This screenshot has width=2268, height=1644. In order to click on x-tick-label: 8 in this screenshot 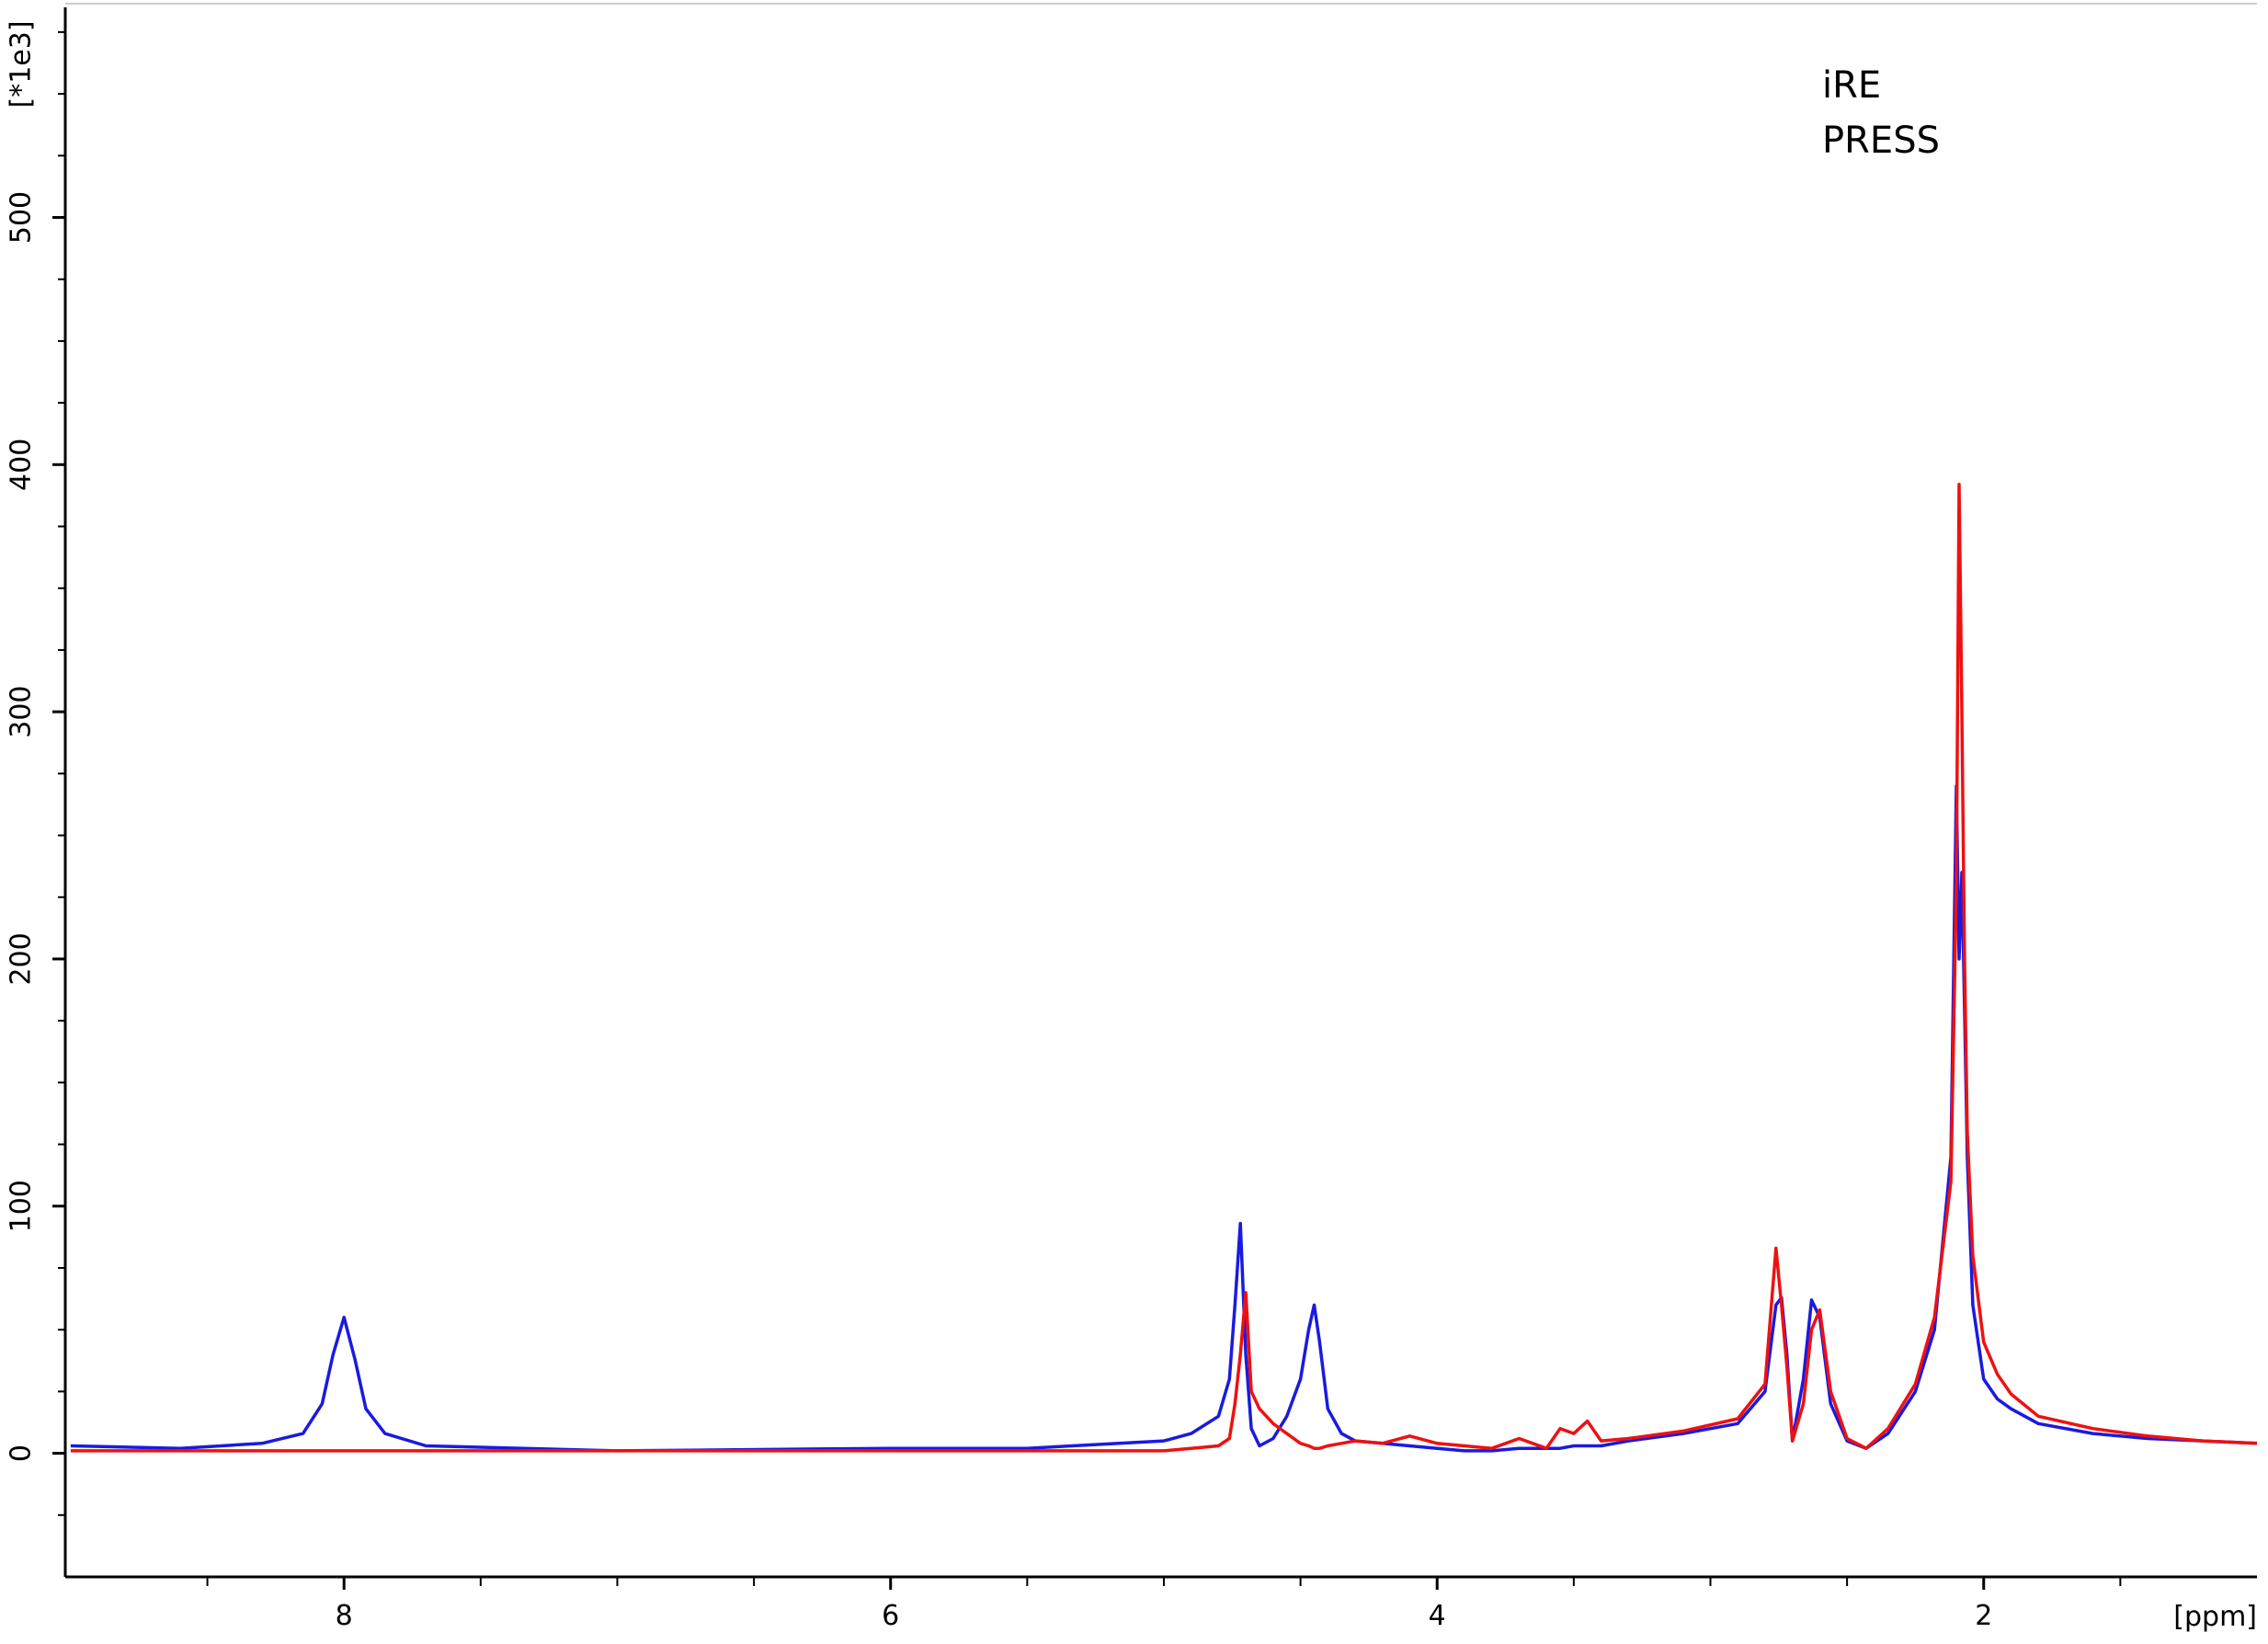, I will do `click(344, 1616)`.